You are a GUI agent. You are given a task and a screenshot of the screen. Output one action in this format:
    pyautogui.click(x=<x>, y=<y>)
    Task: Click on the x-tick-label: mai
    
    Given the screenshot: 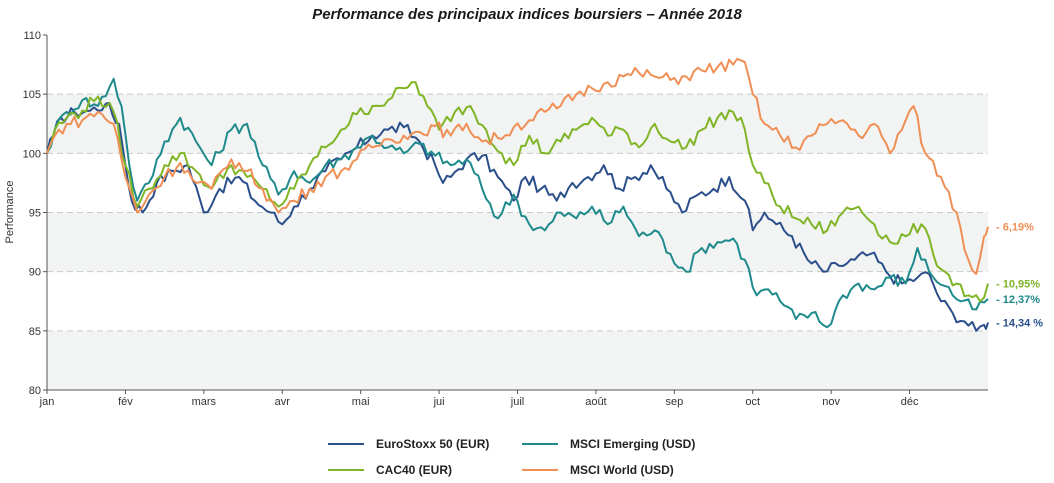 What is the action you would take?
    pyautogui.click(x=361, y=402)
    